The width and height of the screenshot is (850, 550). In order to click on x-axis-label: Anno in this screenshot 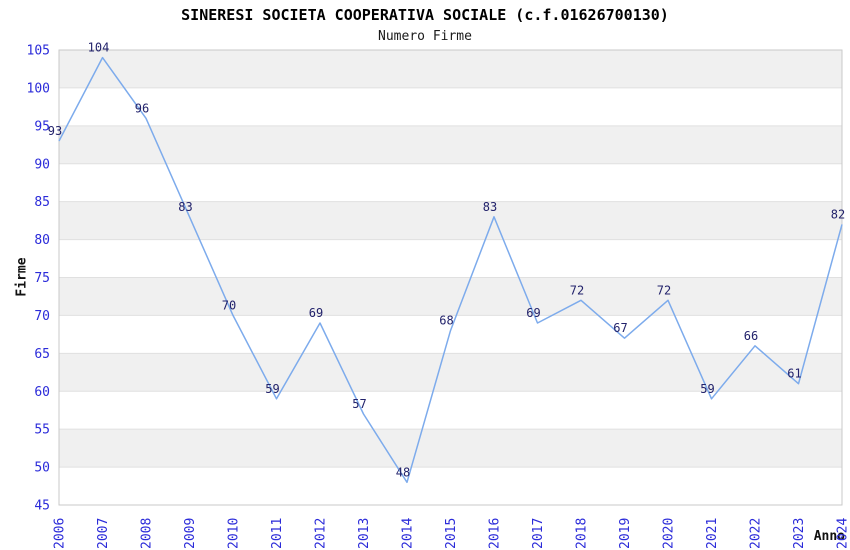, I will do `click(829, 536)`.